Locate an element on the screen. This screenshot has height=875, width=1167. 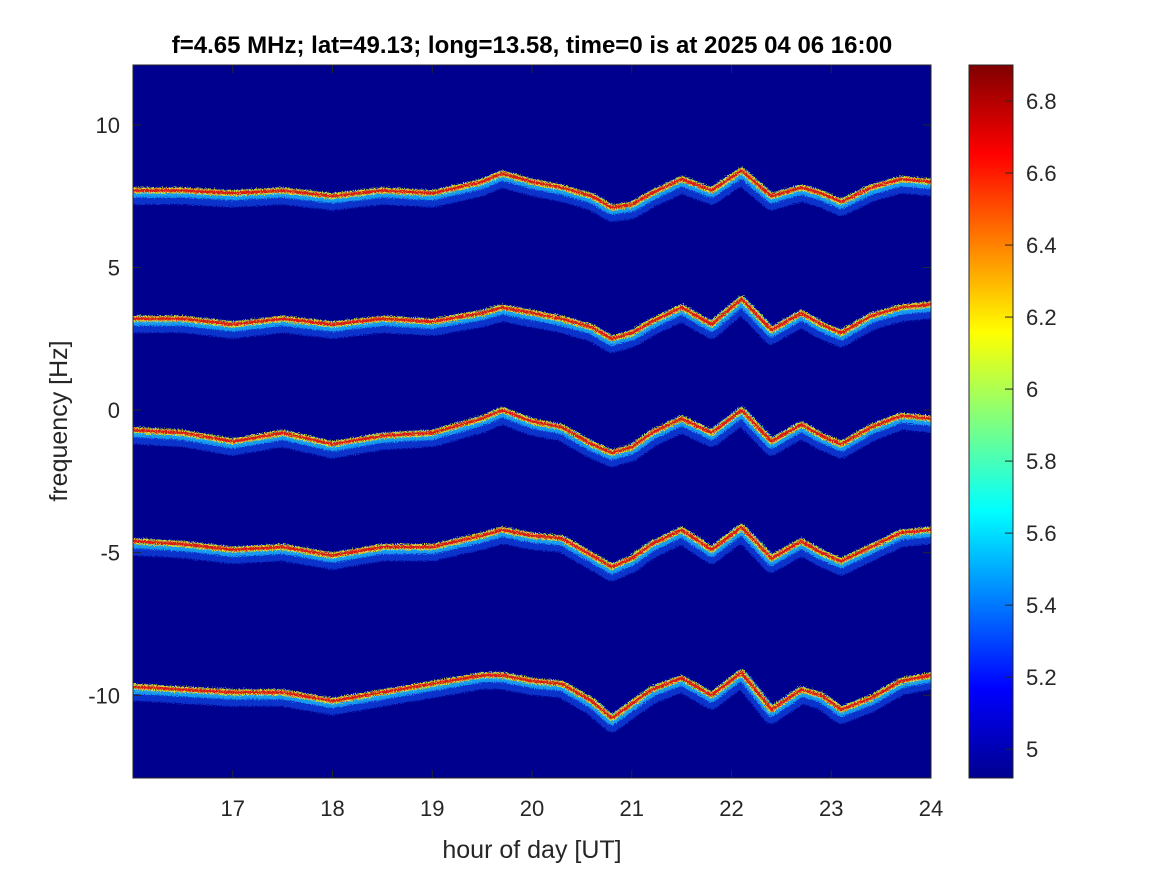
y-tick-label: 5 is located at coordinates (114, 267).